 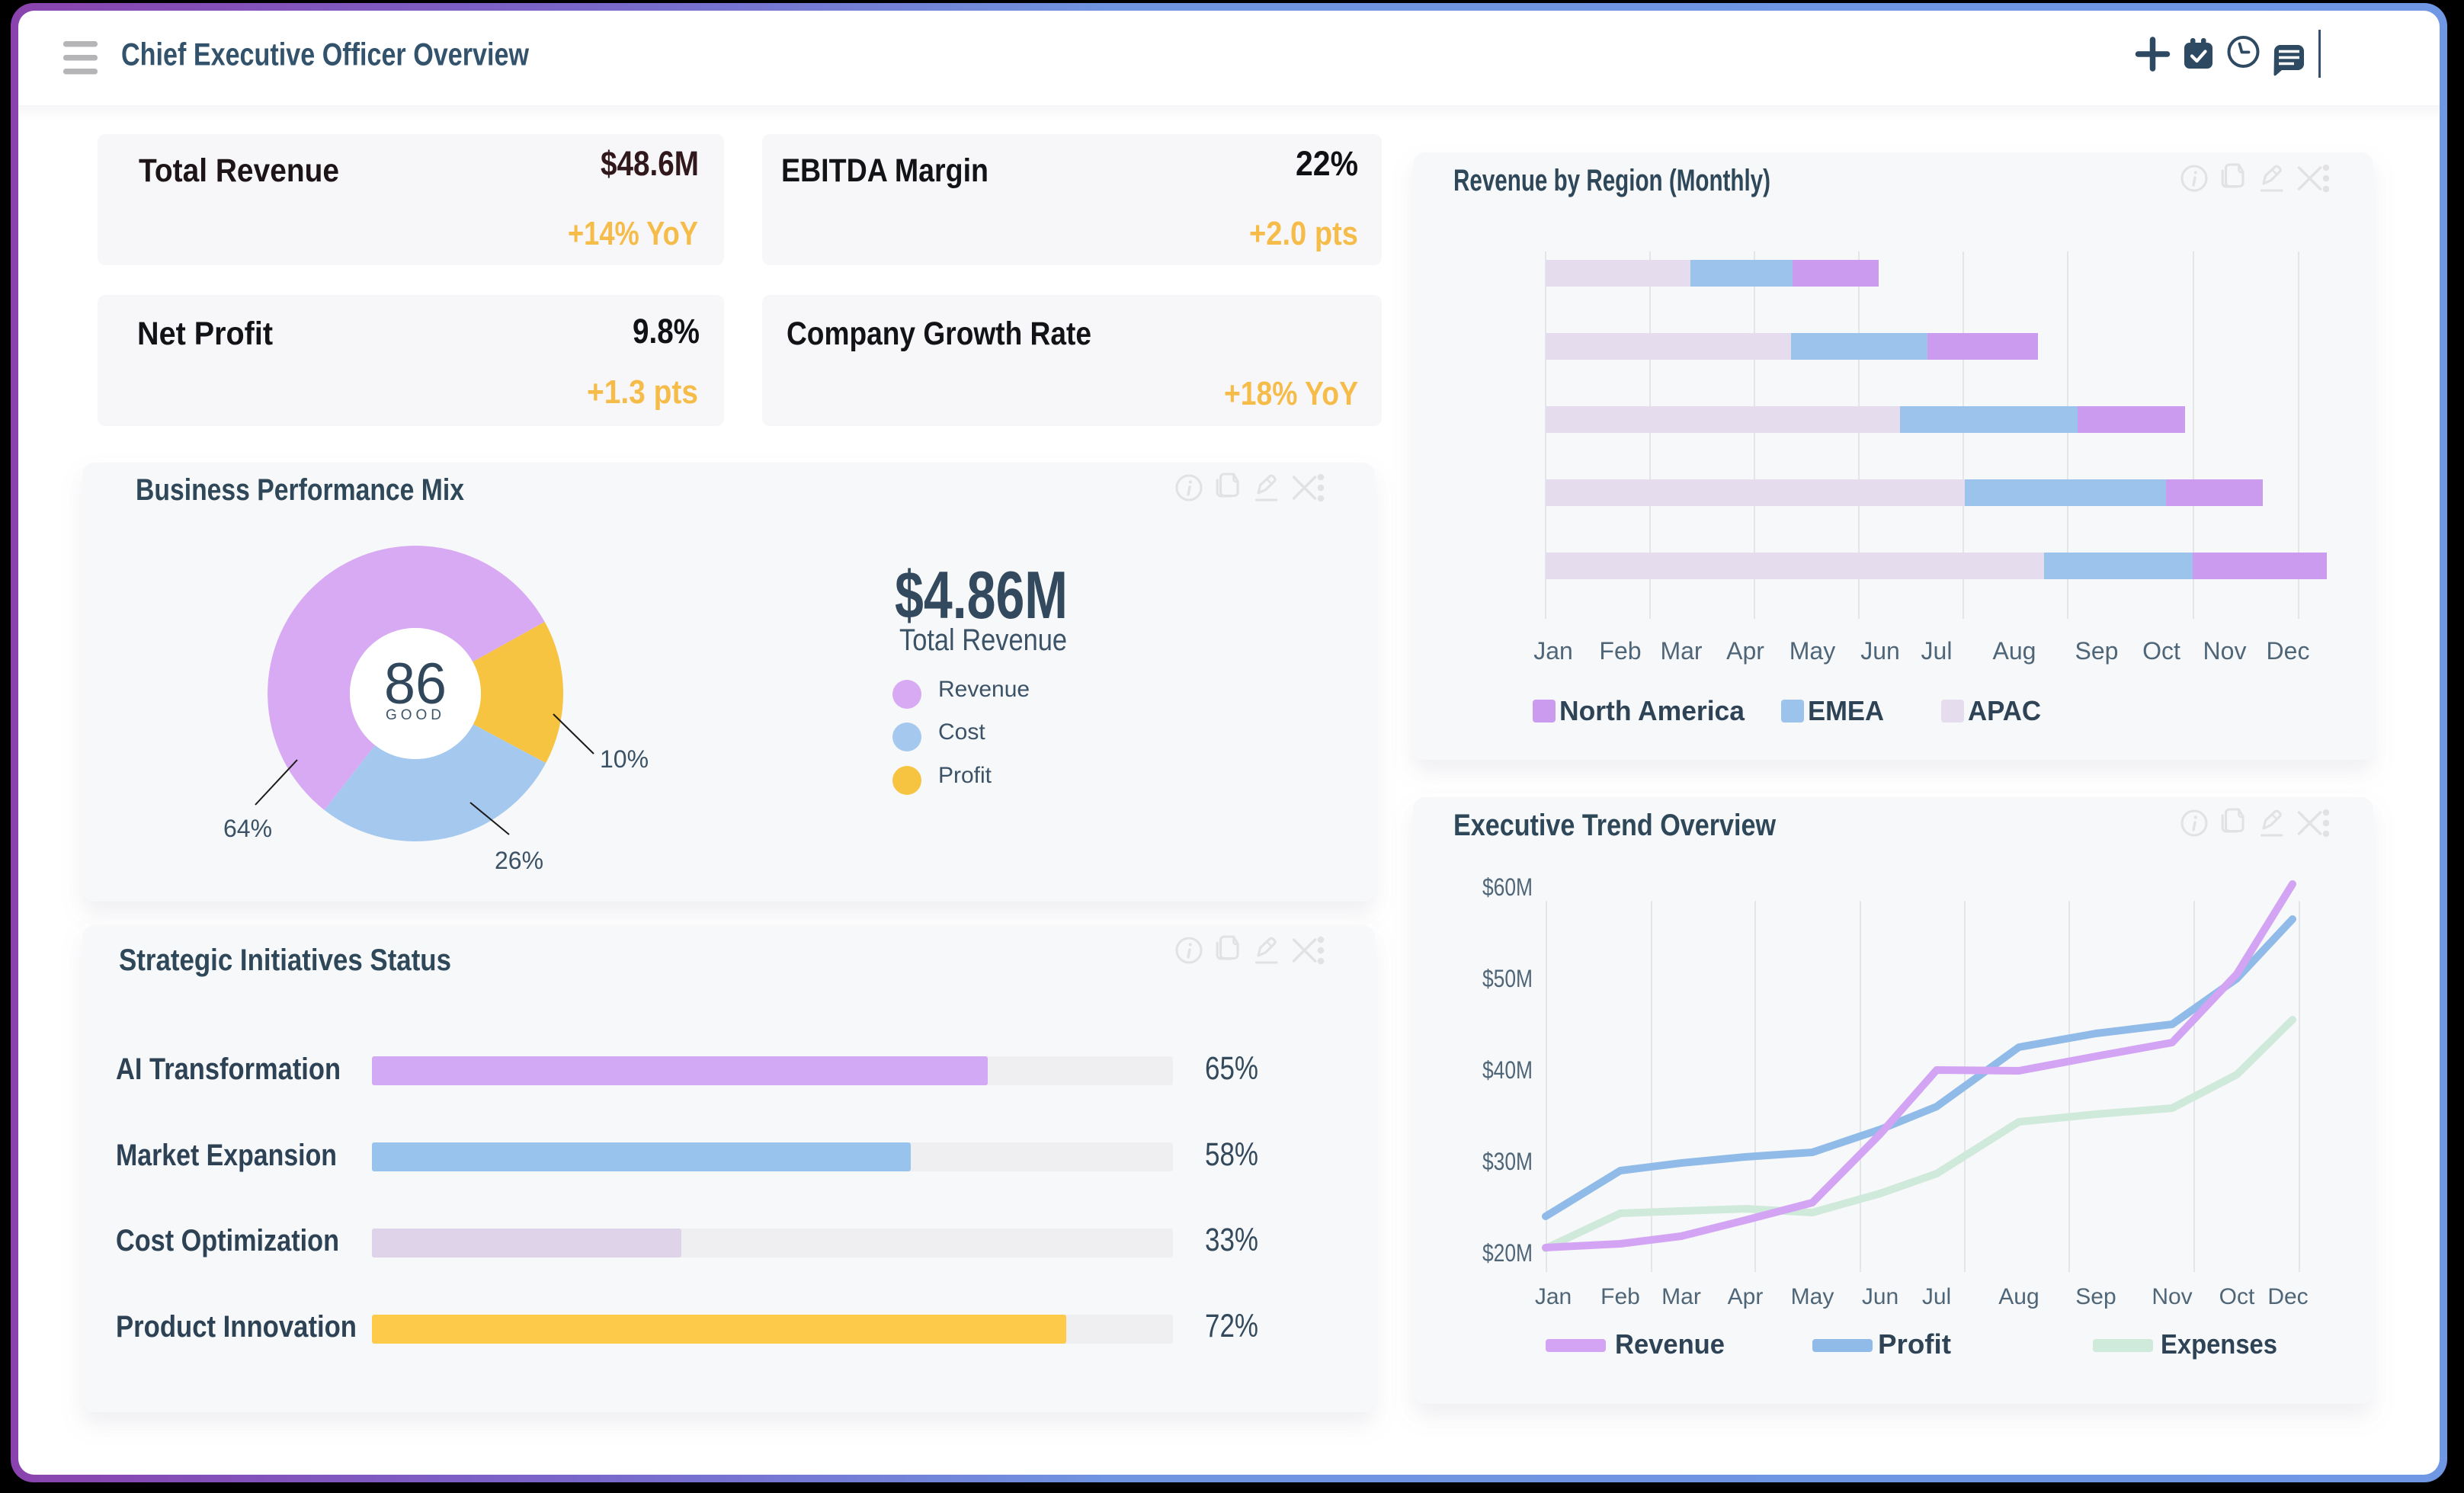 I want to click on svg-text: 26%, so click(x=519, y=860).